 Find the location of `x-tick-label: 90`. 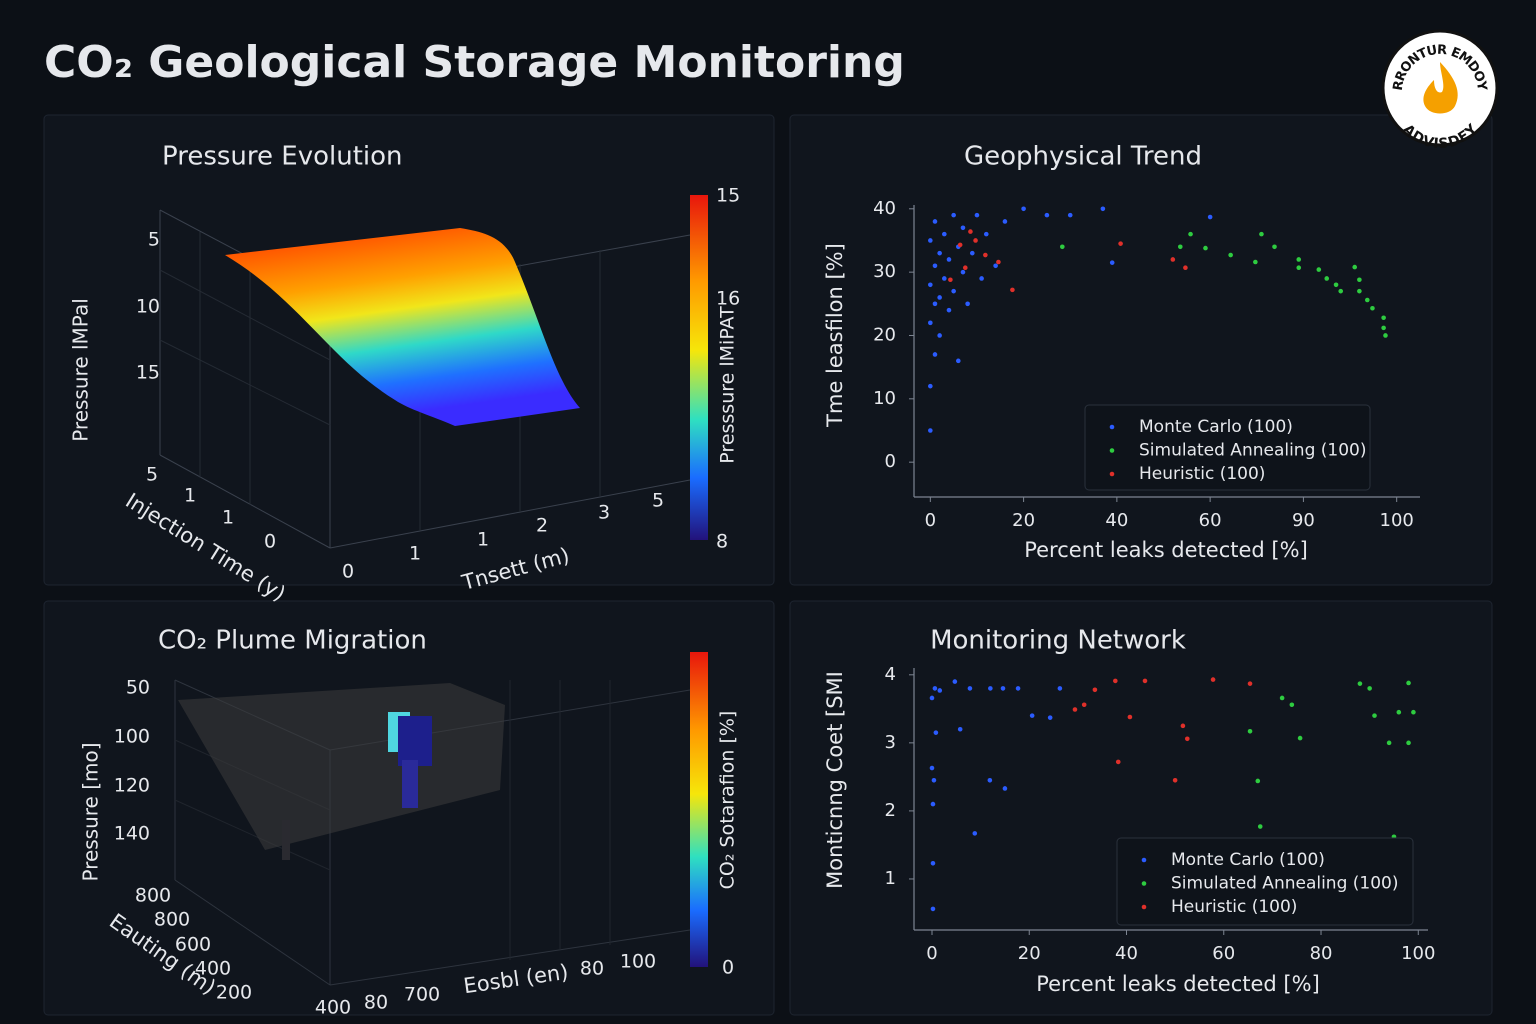

x-tick-label: 90 is located at coordinates (1303, 520).